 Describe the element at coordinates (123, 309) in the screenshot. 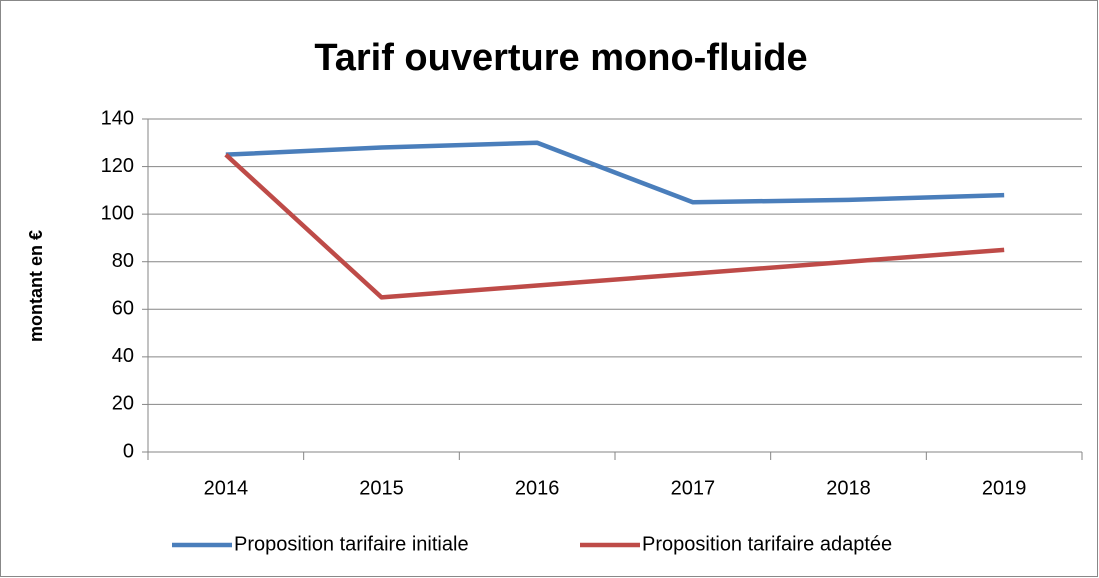

I see `y-tick-label: 60` at that location.